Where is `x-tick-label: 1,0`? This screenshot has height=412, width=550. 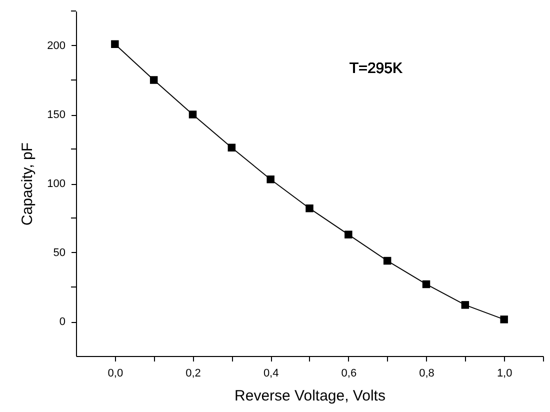
x-tick-label: 1,0 is located at coordinates (504, 374).